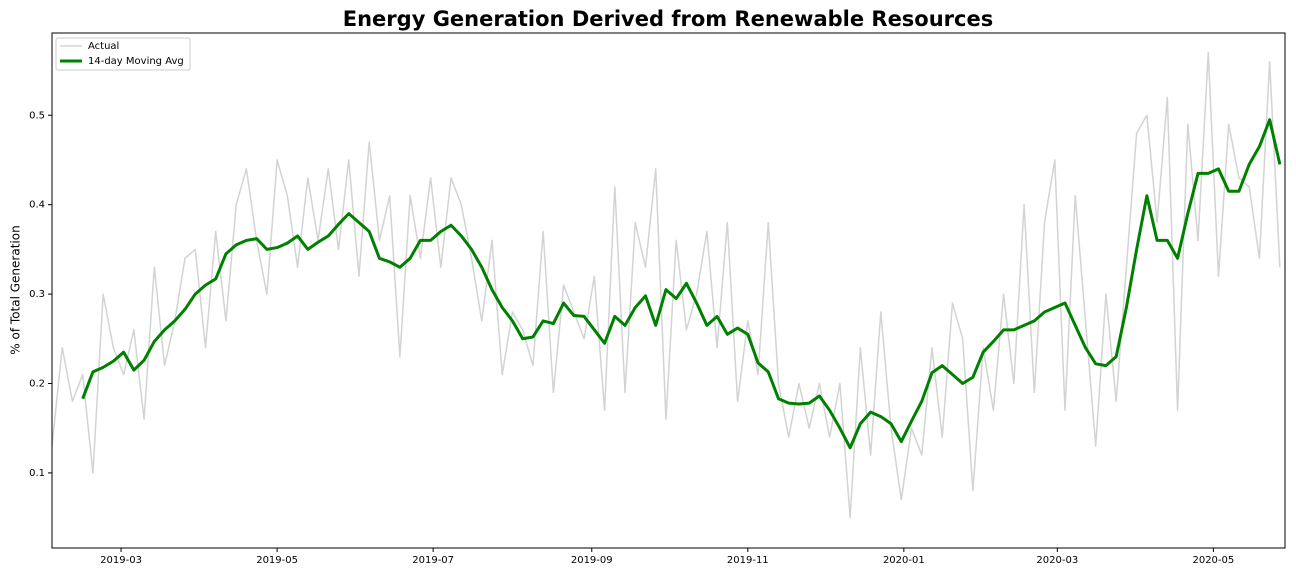  What do you see at coordinates (136, 61) in the screenshot?
I see `legend-label: 14-day Moving Avg` at bounding box center [136, 61].